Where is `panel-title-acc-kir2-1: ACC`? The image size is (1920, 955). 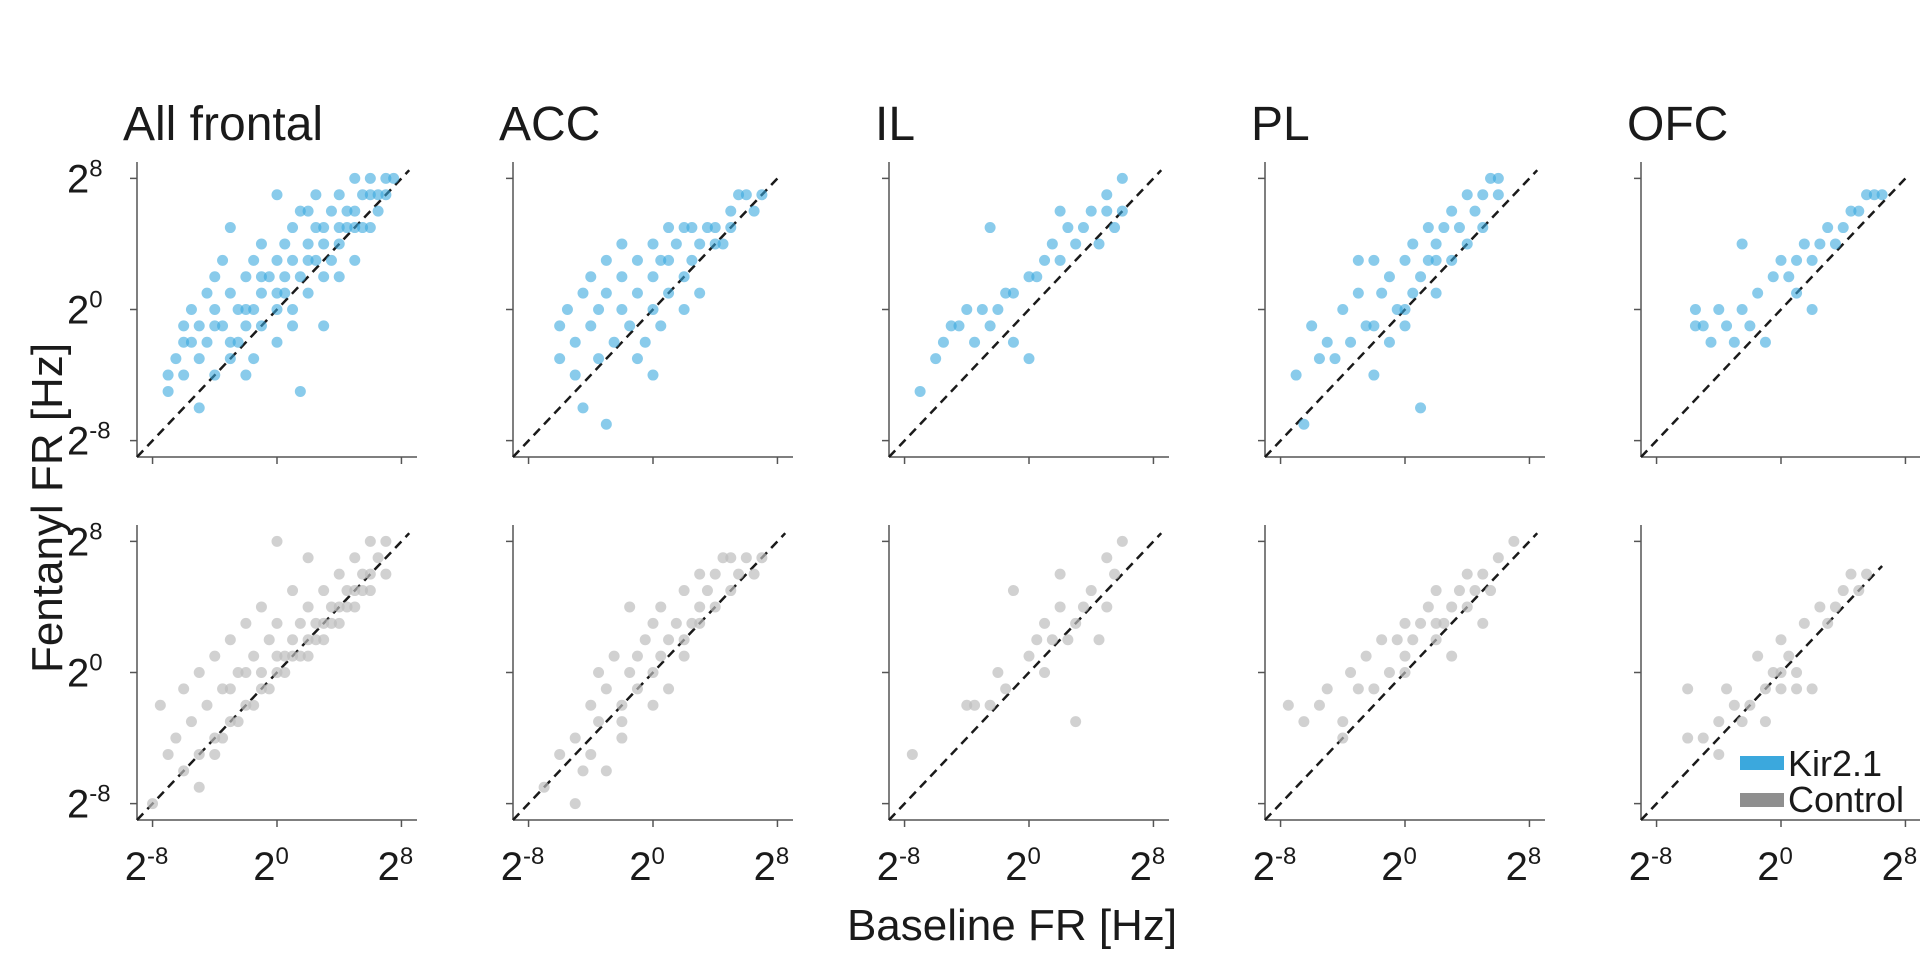 panel-title-acc-kir2-1: ACC is located at coordinates (549, 124).